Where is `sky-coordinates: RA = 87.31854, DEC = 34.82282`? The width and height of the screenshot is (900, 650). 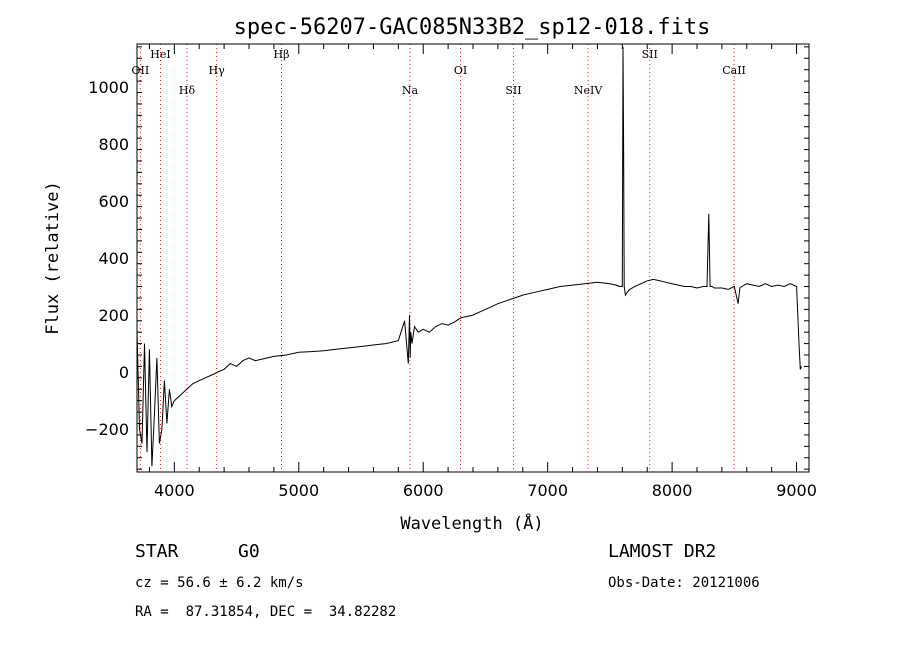
sky-coordinates: RA = 87.31854, DEC = 34.82282 is located at coordinates (266, 612).